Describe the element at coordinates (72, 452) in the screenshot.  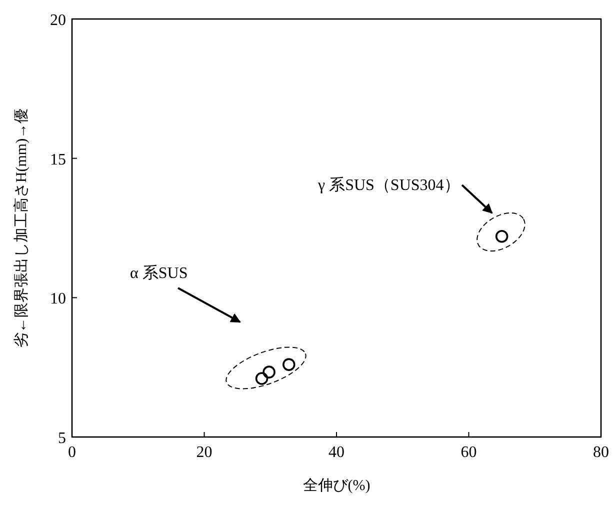
I see `x-tick-label: 0` at that location.